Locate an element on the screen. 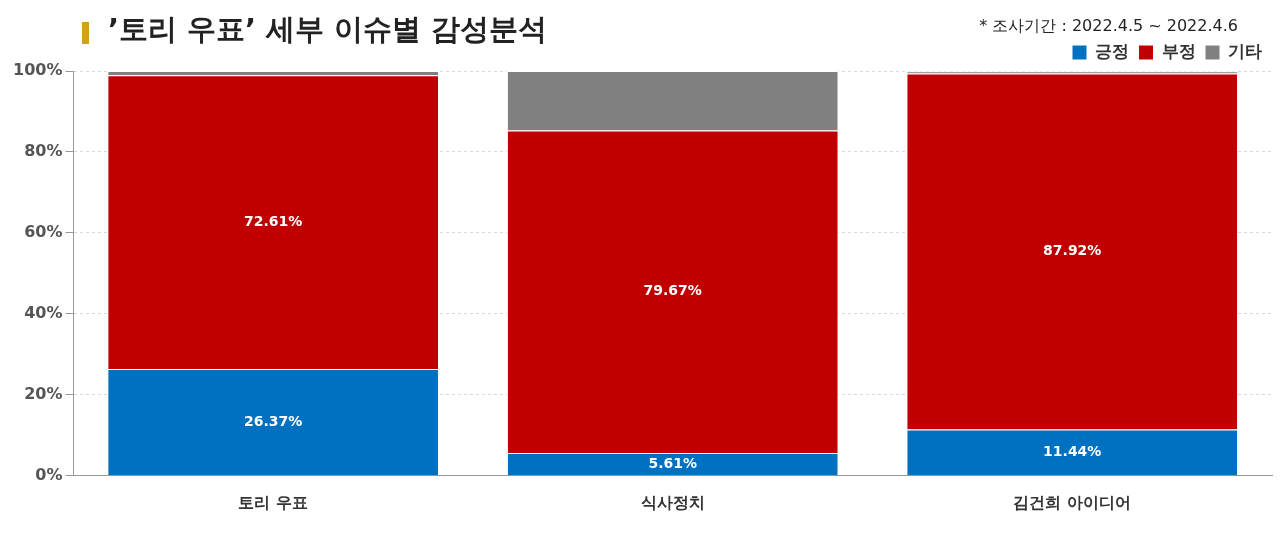  y-tick-label: 100% is located at coordinates (37, 70).